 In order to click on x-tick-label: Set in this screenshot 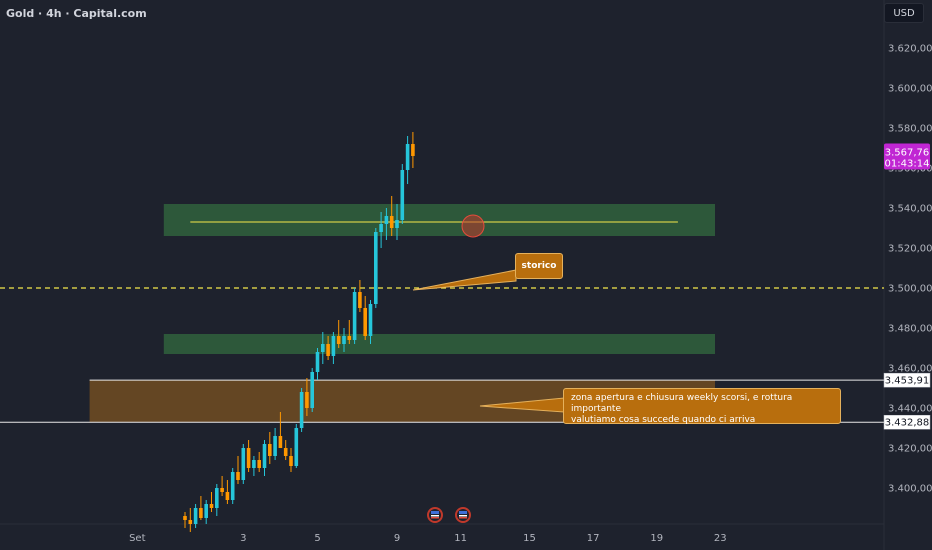, I will do `click(137, 538)`.